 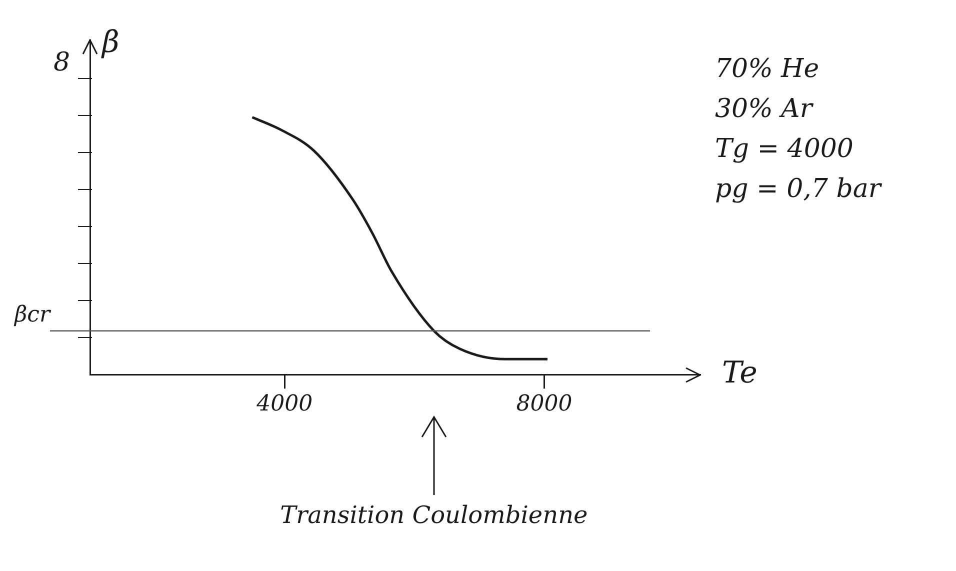 I want to click on y-axis-title: β, so click(x=110, y=42).